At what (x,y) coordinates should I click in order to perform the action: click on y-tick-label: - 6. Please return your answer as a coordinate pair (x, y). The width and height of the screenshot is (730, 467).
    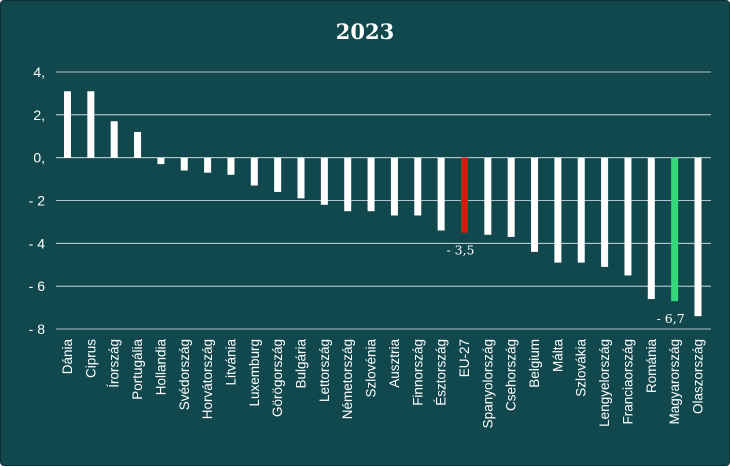
    Looking at the image, I should click on (37, 286).